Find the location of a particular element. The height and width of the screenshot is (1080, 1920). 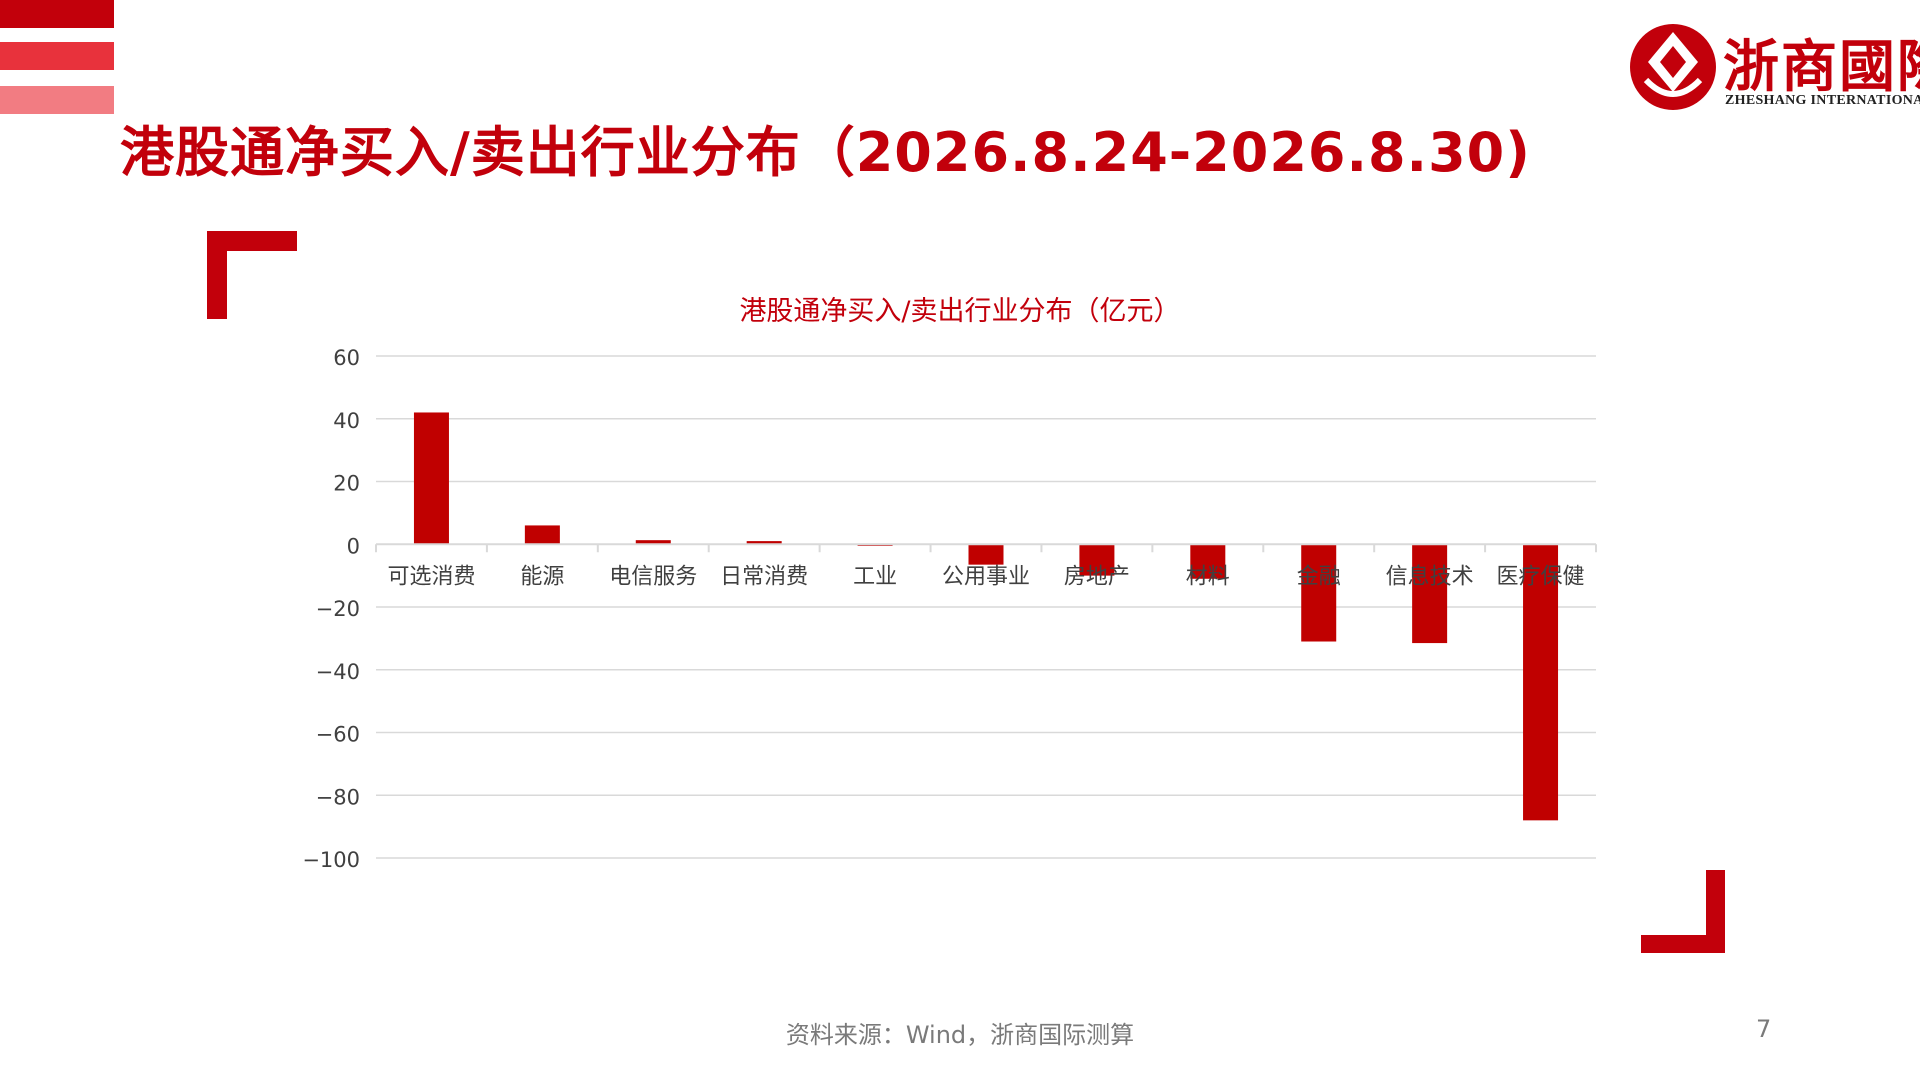

x-category-label: 医疗保健 is located at coordinates (1541, 576).